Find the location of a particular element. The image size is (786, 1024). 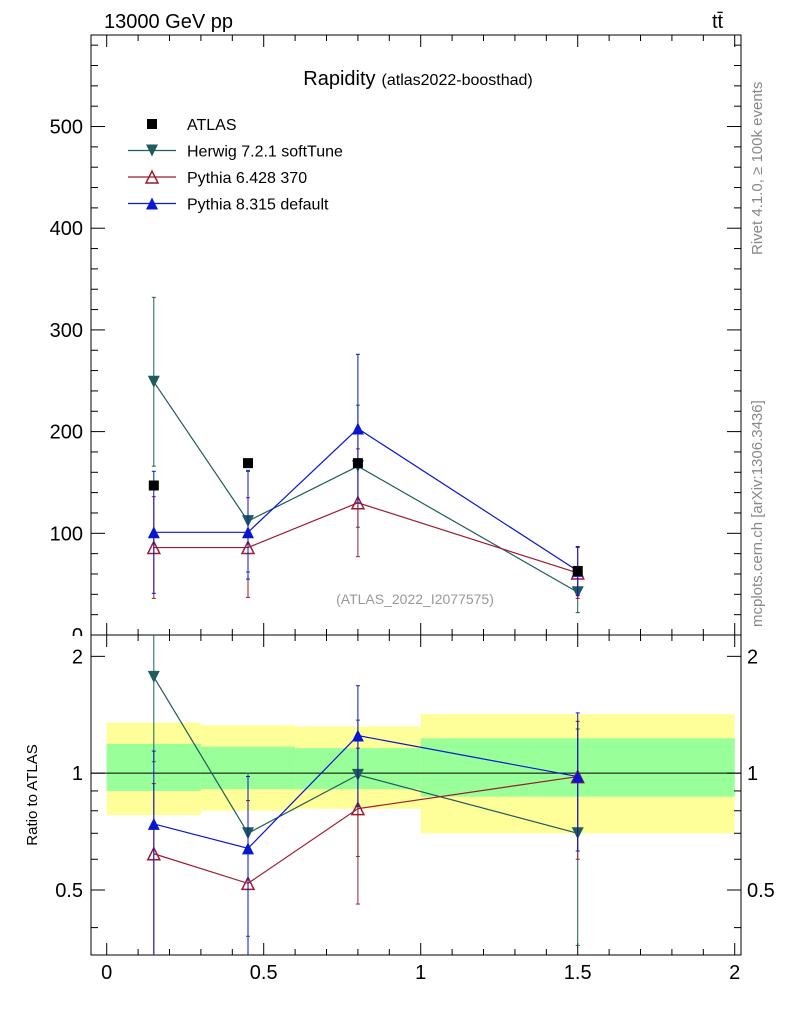

x-tick-label: 1.5 is located at coordinates (578, 973).